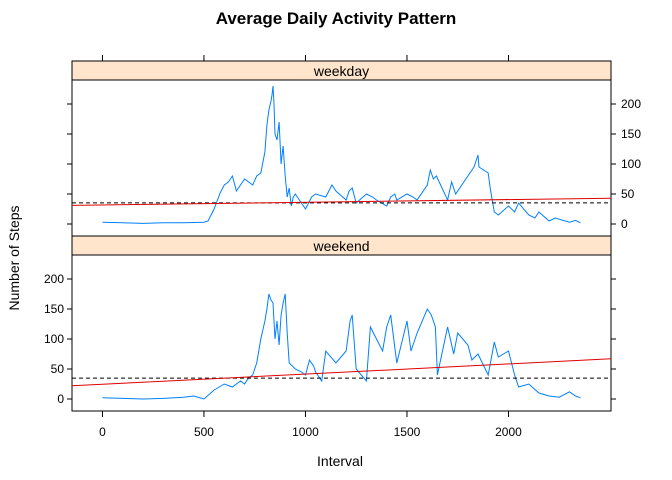 The image size is (672, 480). Describe the element at coordinates (102, 432) in the screenshot. I see `x-tick-label: 0` at that location.